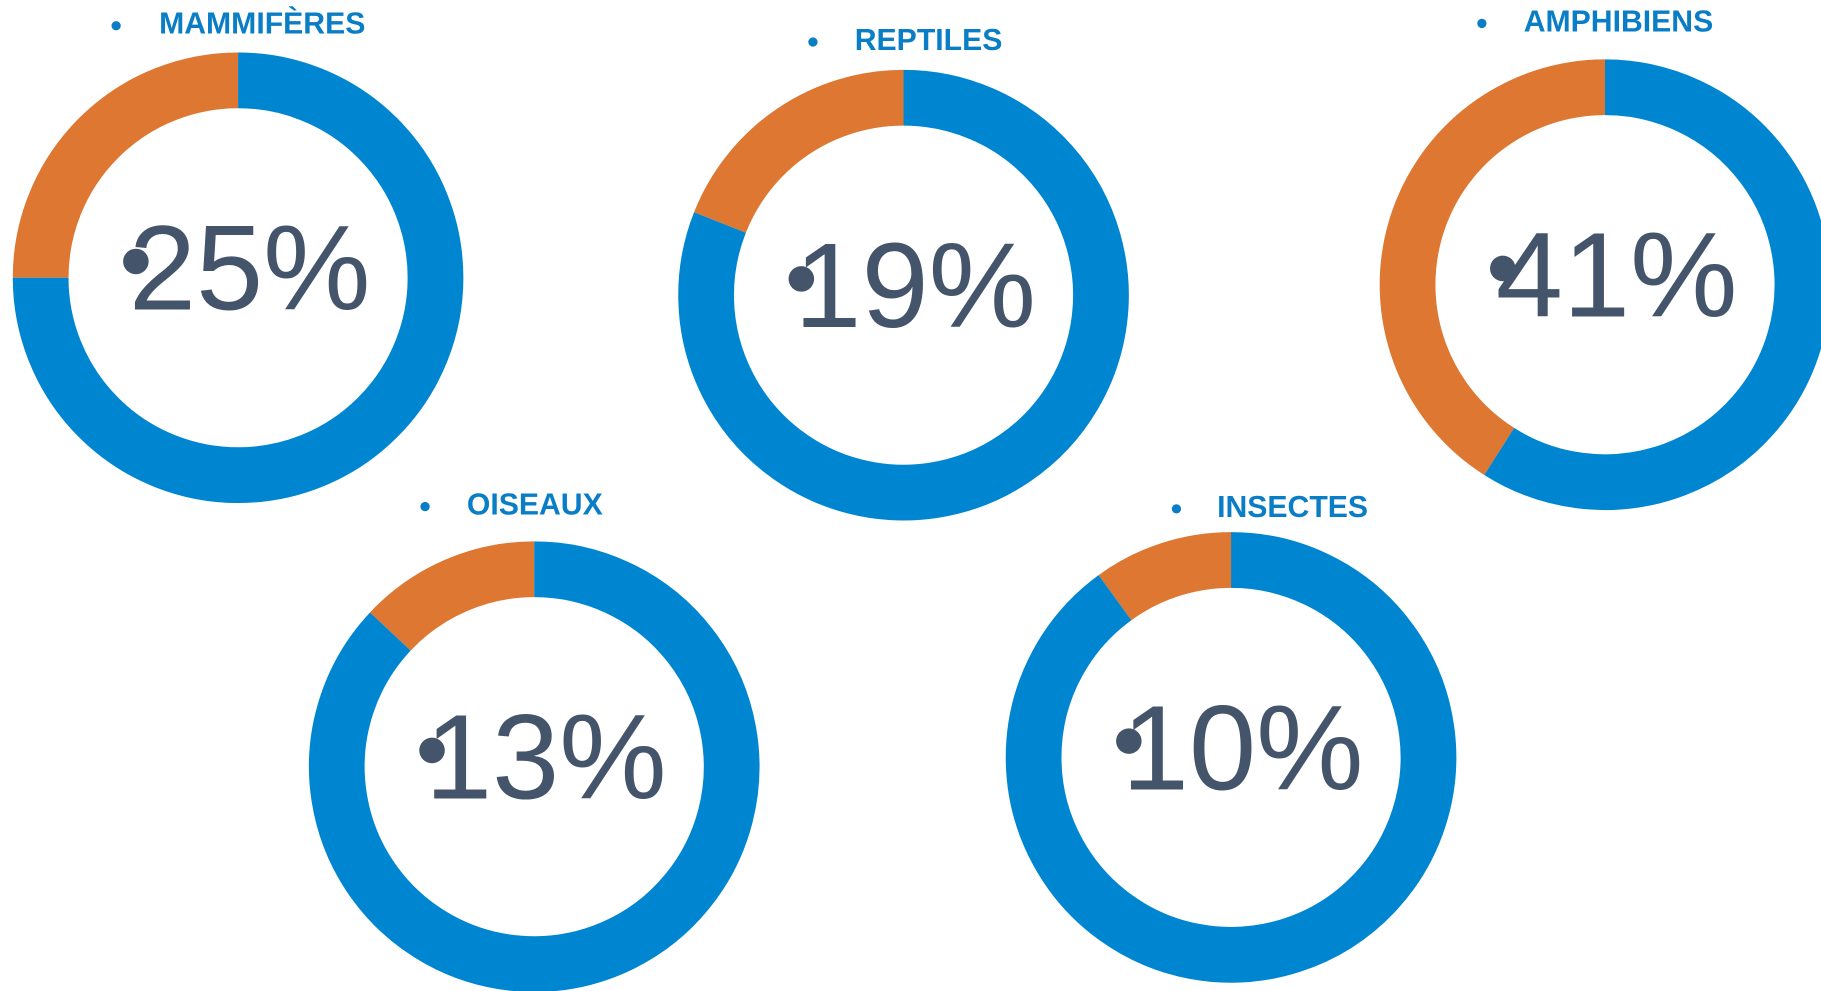  What do you see at coordinates (929, 40) in the screenshot?
I see `chart-title: REPTILES` at bounding box center [929, 40].